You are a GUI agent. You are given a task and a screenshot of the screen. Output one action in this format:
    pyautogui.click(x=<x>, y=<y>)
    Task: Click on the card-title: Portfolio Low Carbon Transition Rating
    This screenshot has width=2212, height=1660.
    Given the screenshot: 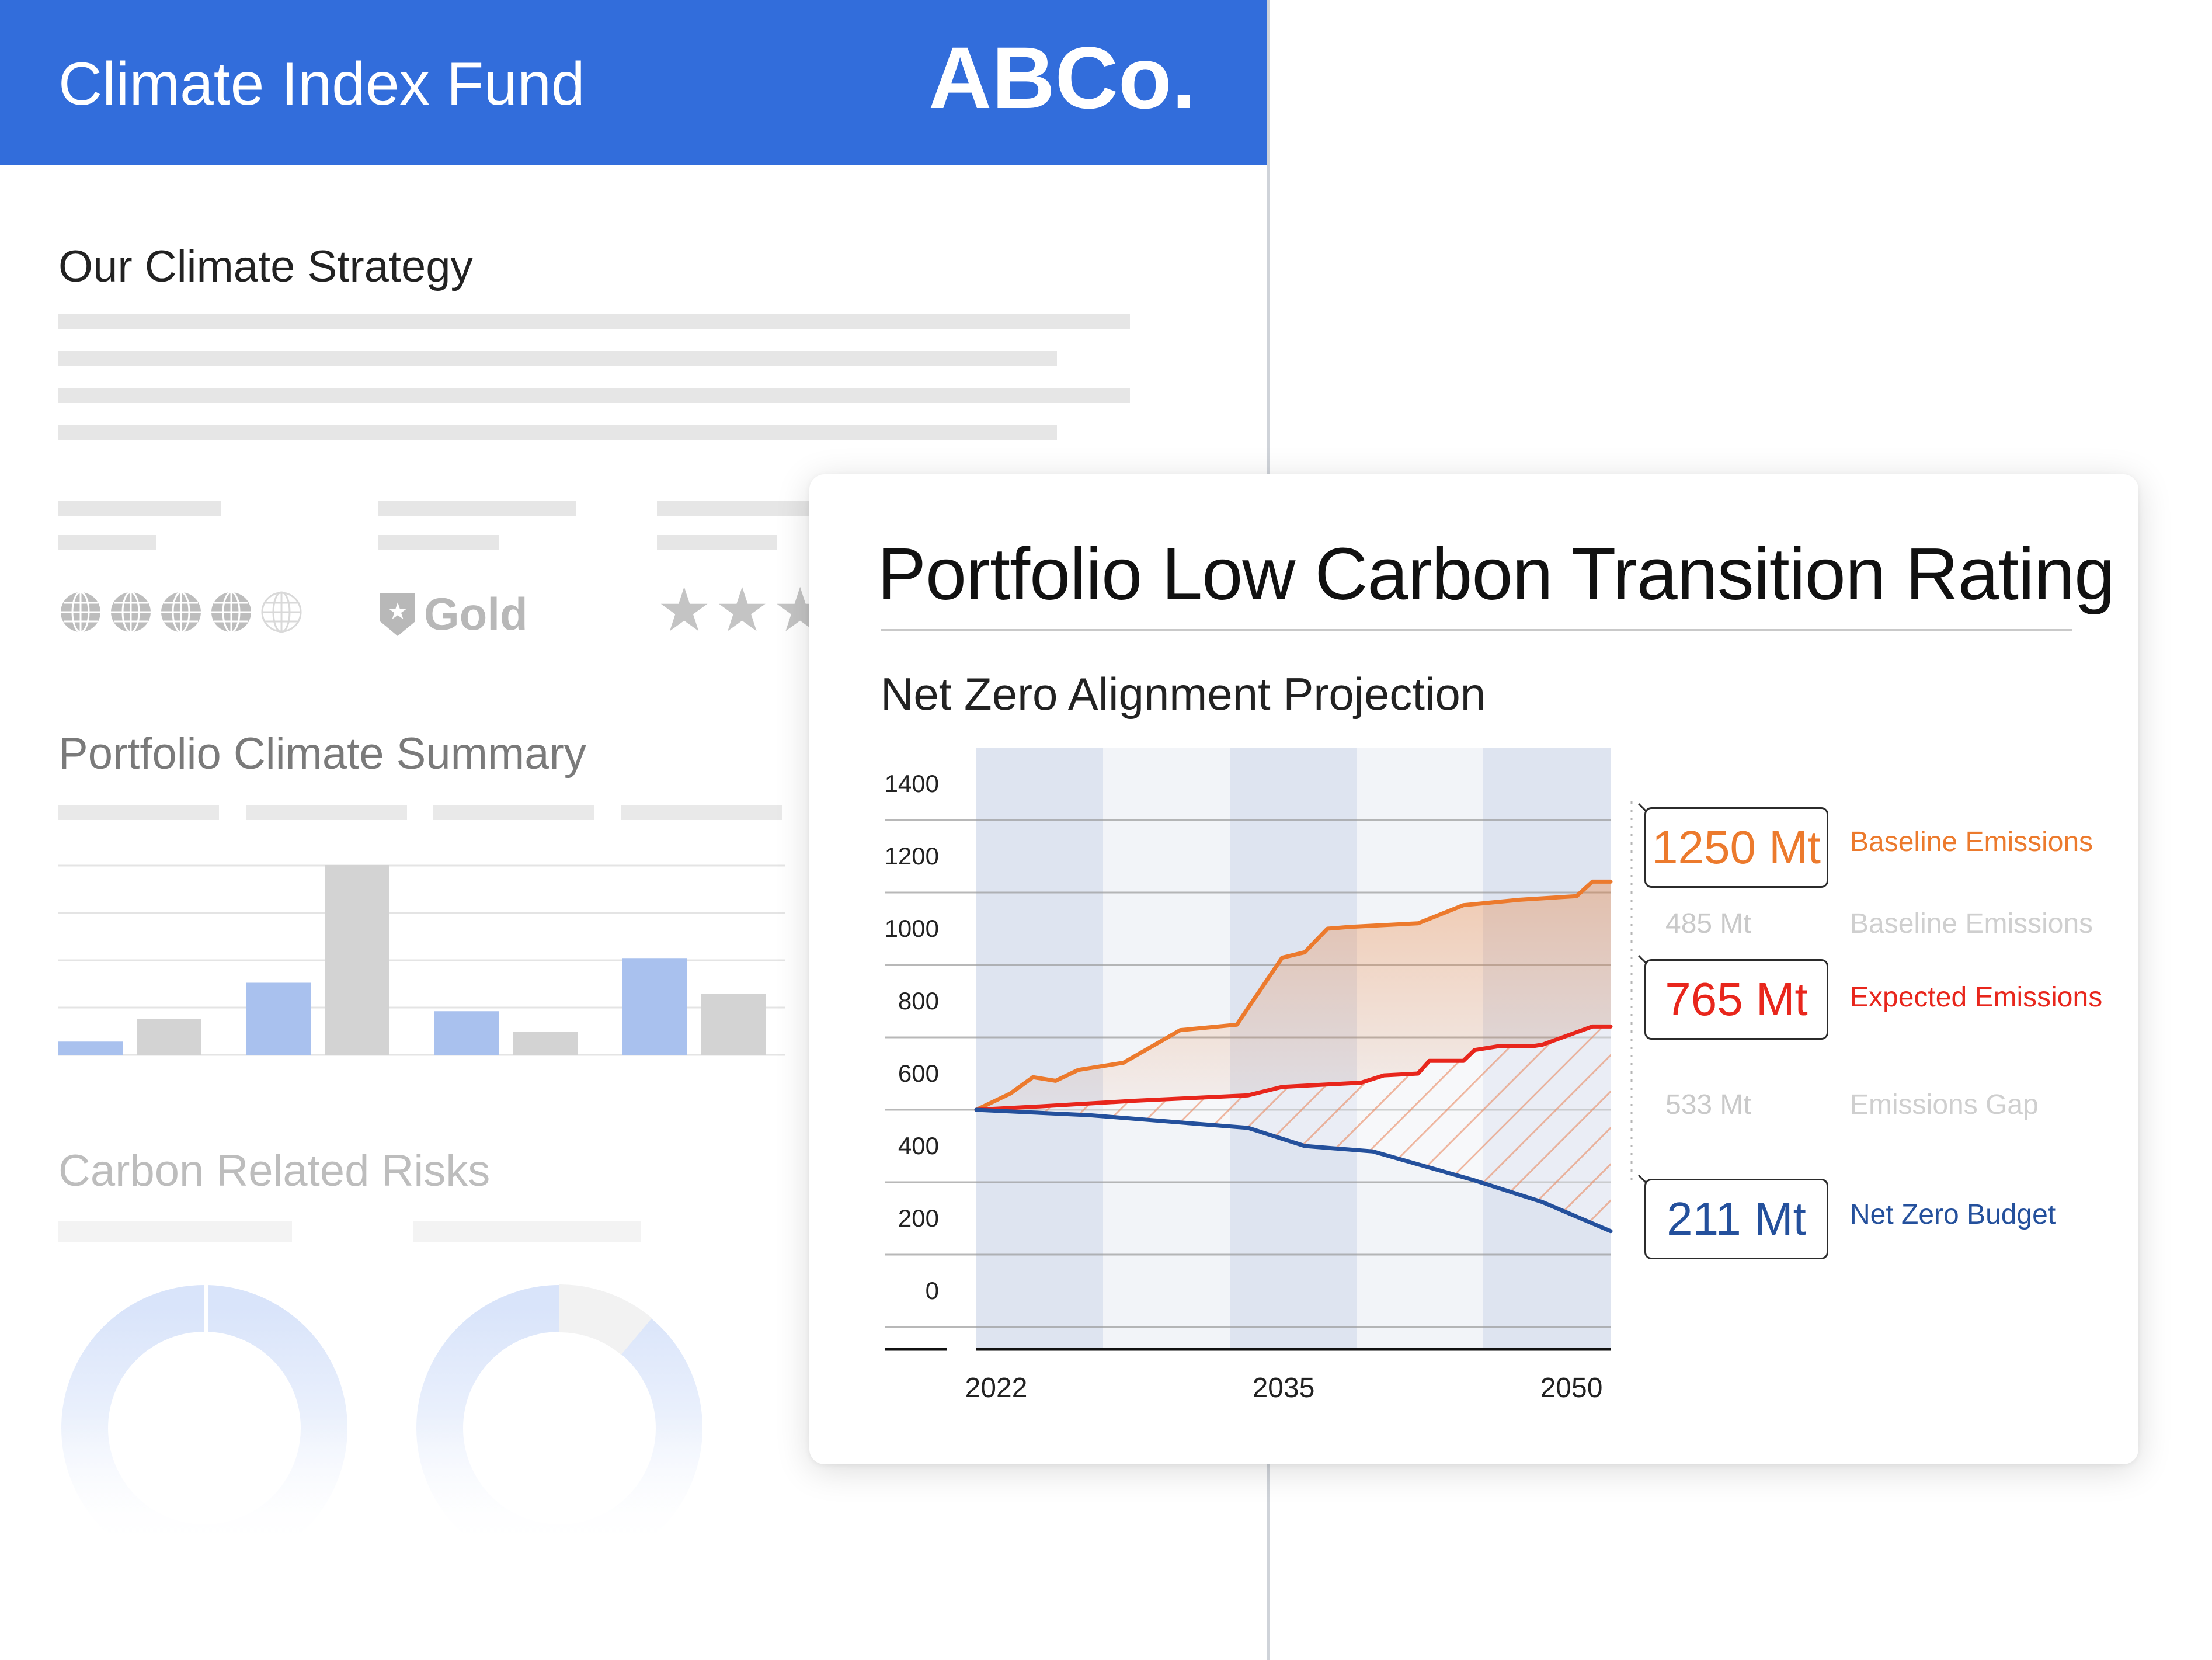 What is the action you would take?
    pyautogui.click(x=1496, y=574)
    